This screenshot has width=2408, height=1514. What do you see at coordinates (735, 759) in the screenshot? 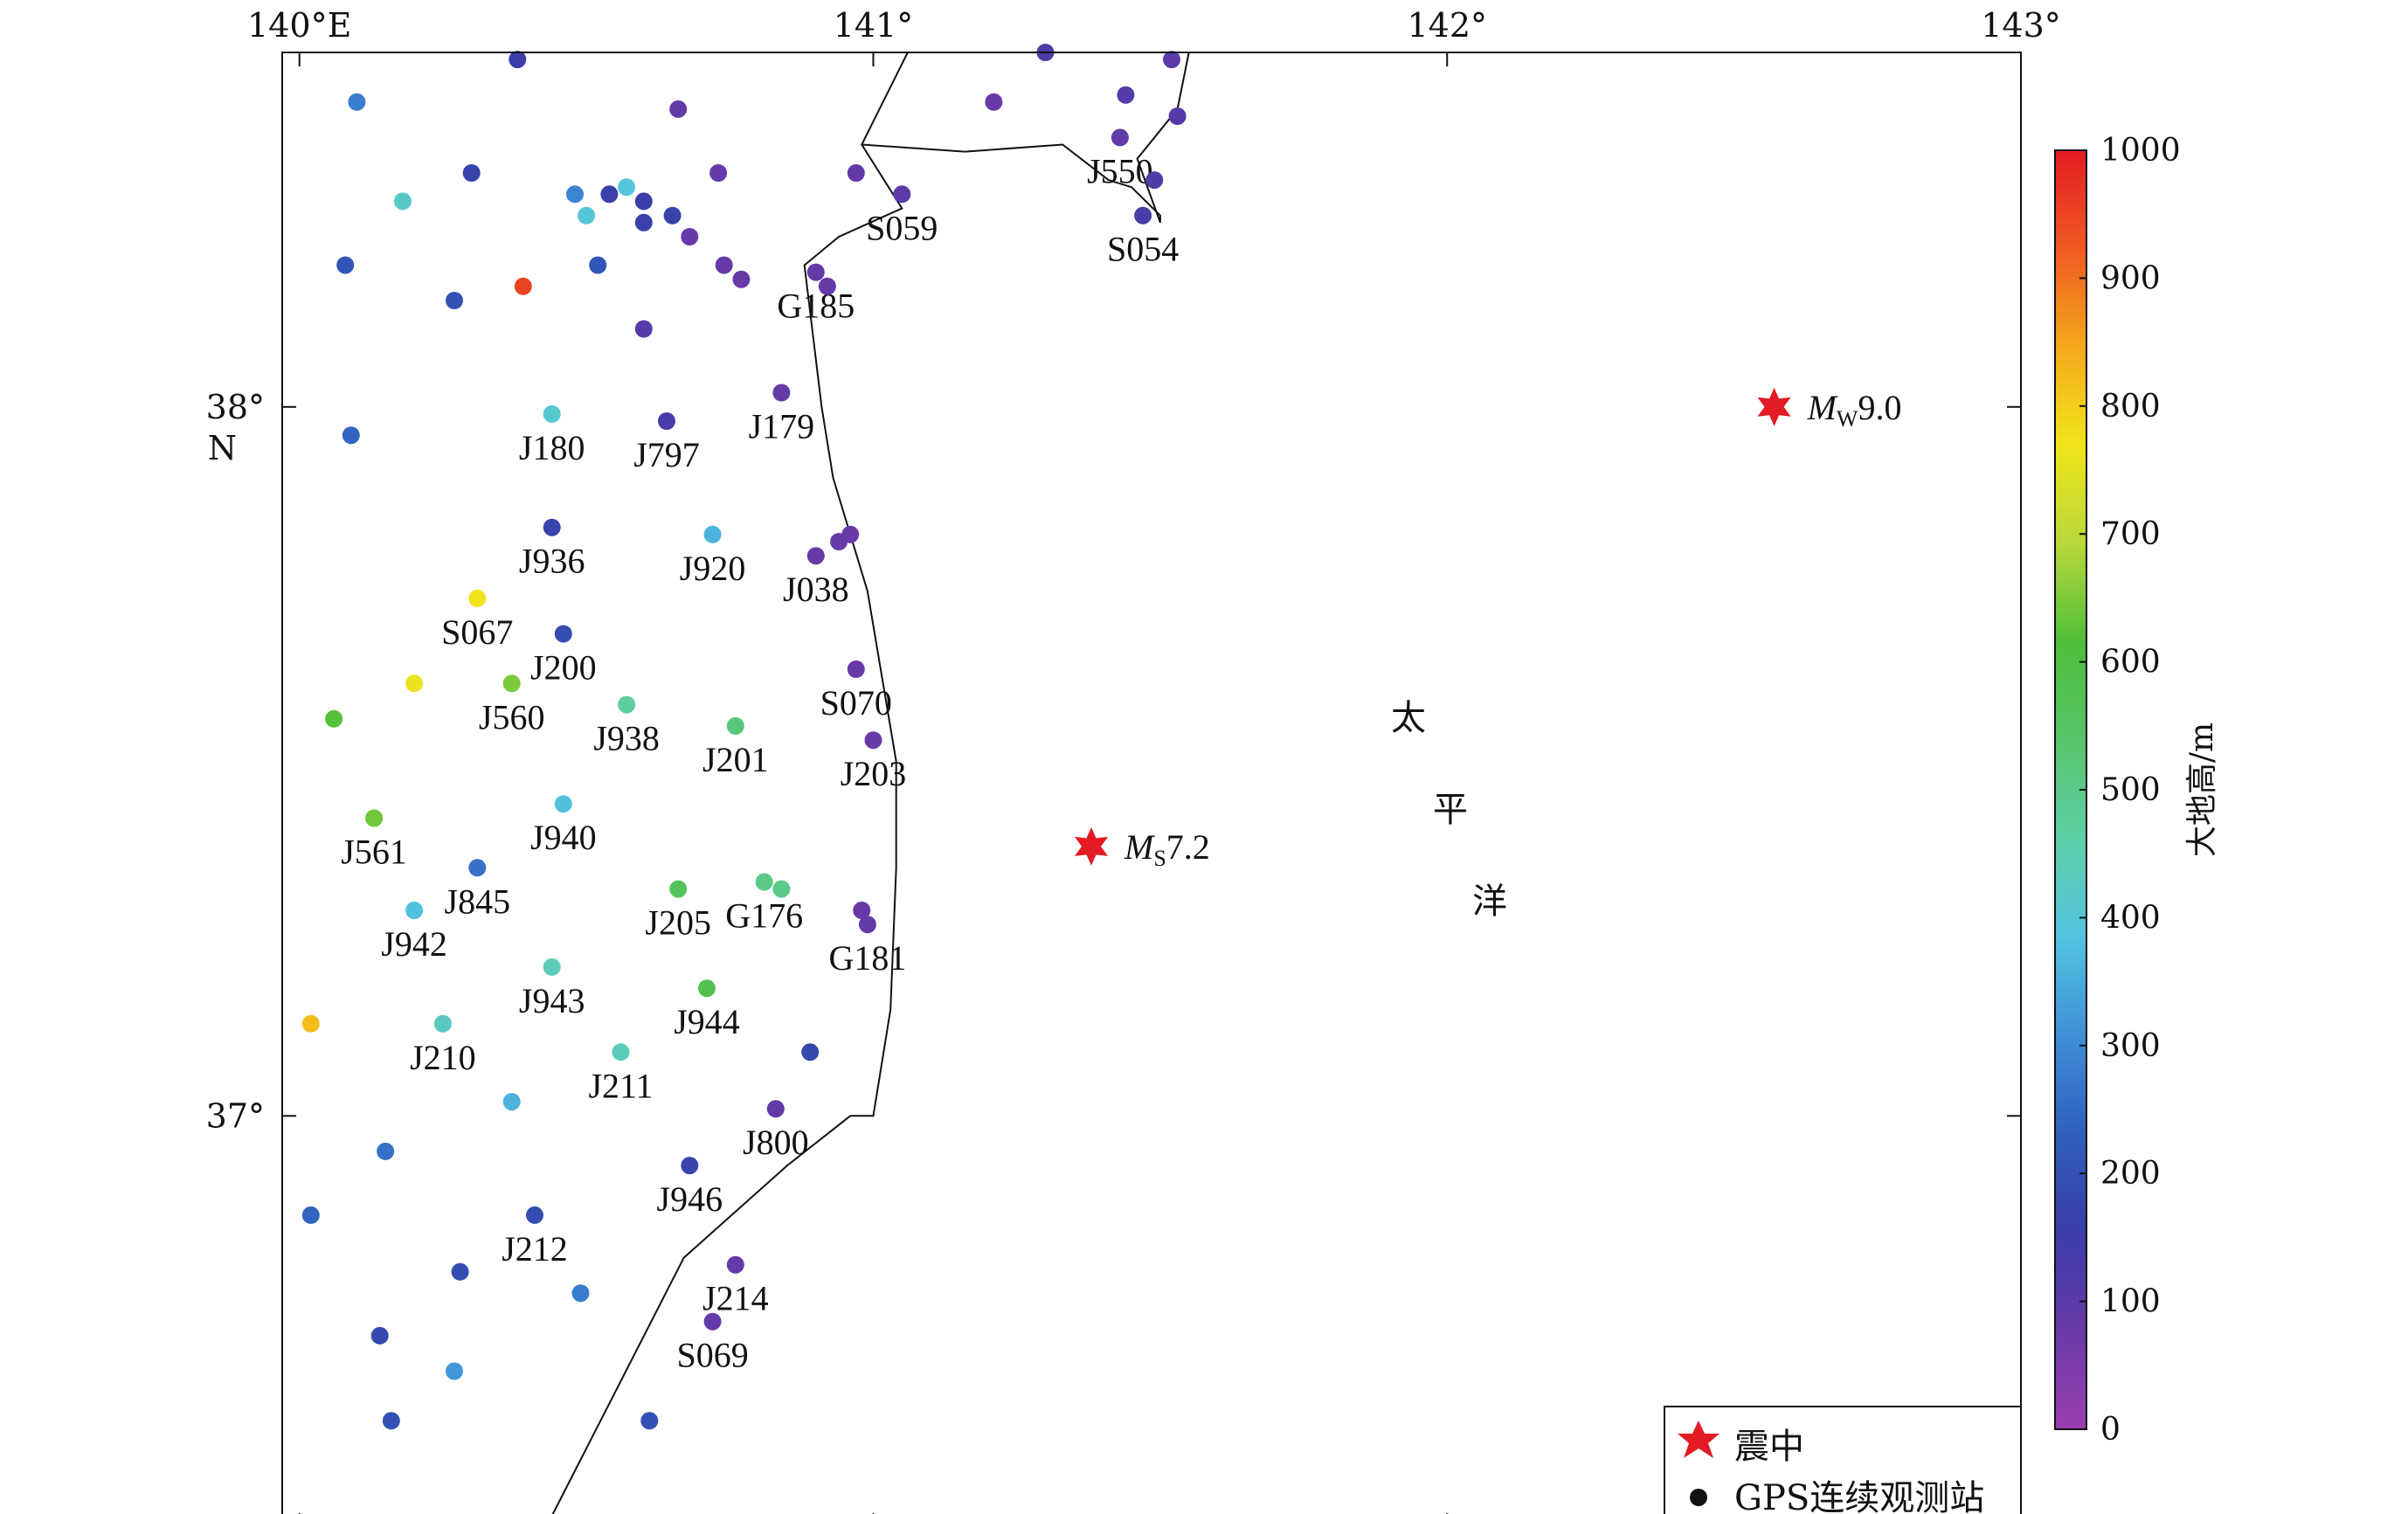
I see `station-label: J201` at bounding box center [735, 759].